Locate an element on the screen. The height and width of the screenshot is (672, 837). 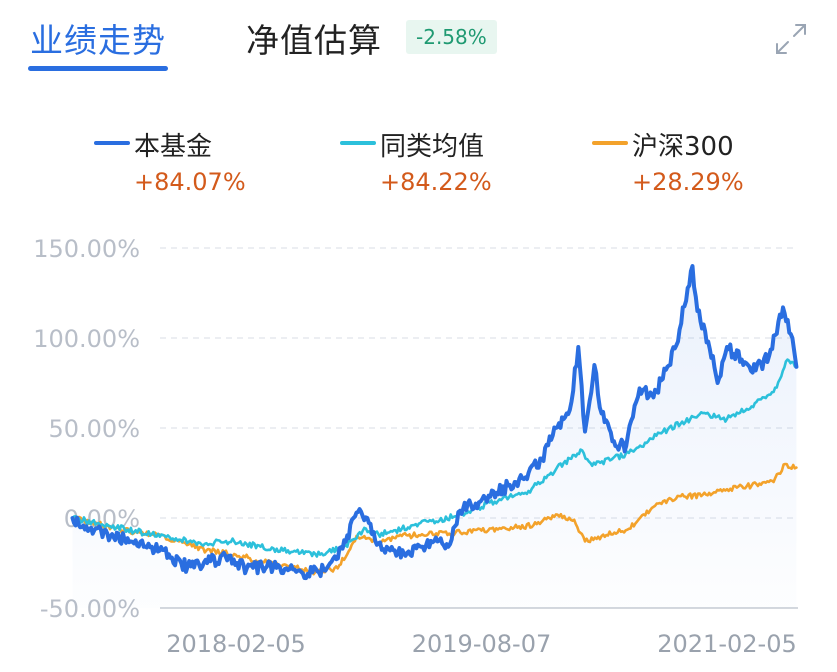
y-tick-label: 150.00% is located at coordinates (86, 249).